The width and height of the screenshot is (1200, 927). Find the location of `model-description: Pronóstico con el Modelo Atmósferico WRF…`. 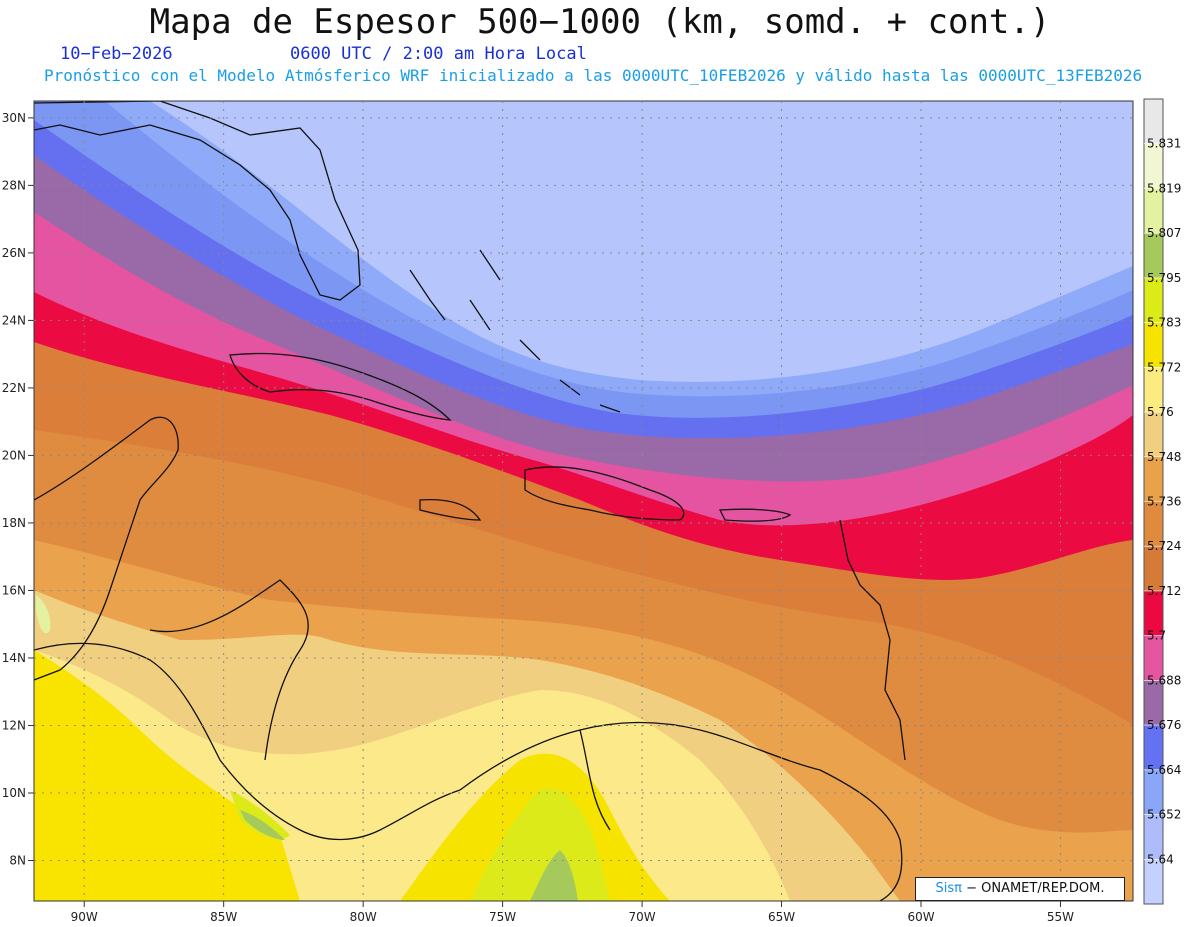

model-description: Pronóstico con el Modelo Atmósferico WRF… is located at coordinates (593, 75).